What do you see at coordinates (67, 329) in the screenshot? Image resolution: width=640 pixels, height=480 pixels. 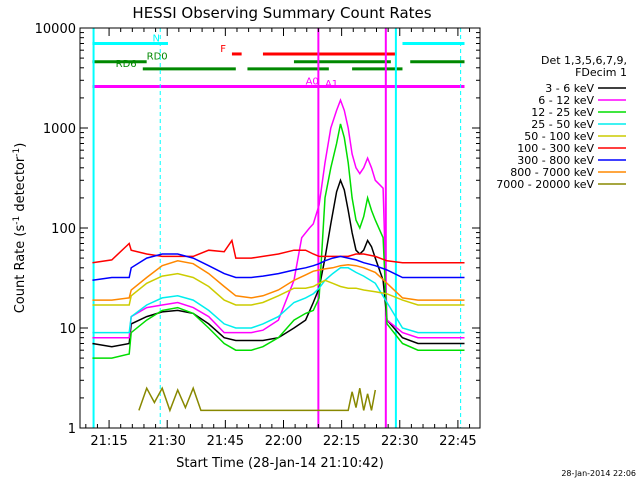 I see `y-tick-label: 10` at bounding box center [67, 329].